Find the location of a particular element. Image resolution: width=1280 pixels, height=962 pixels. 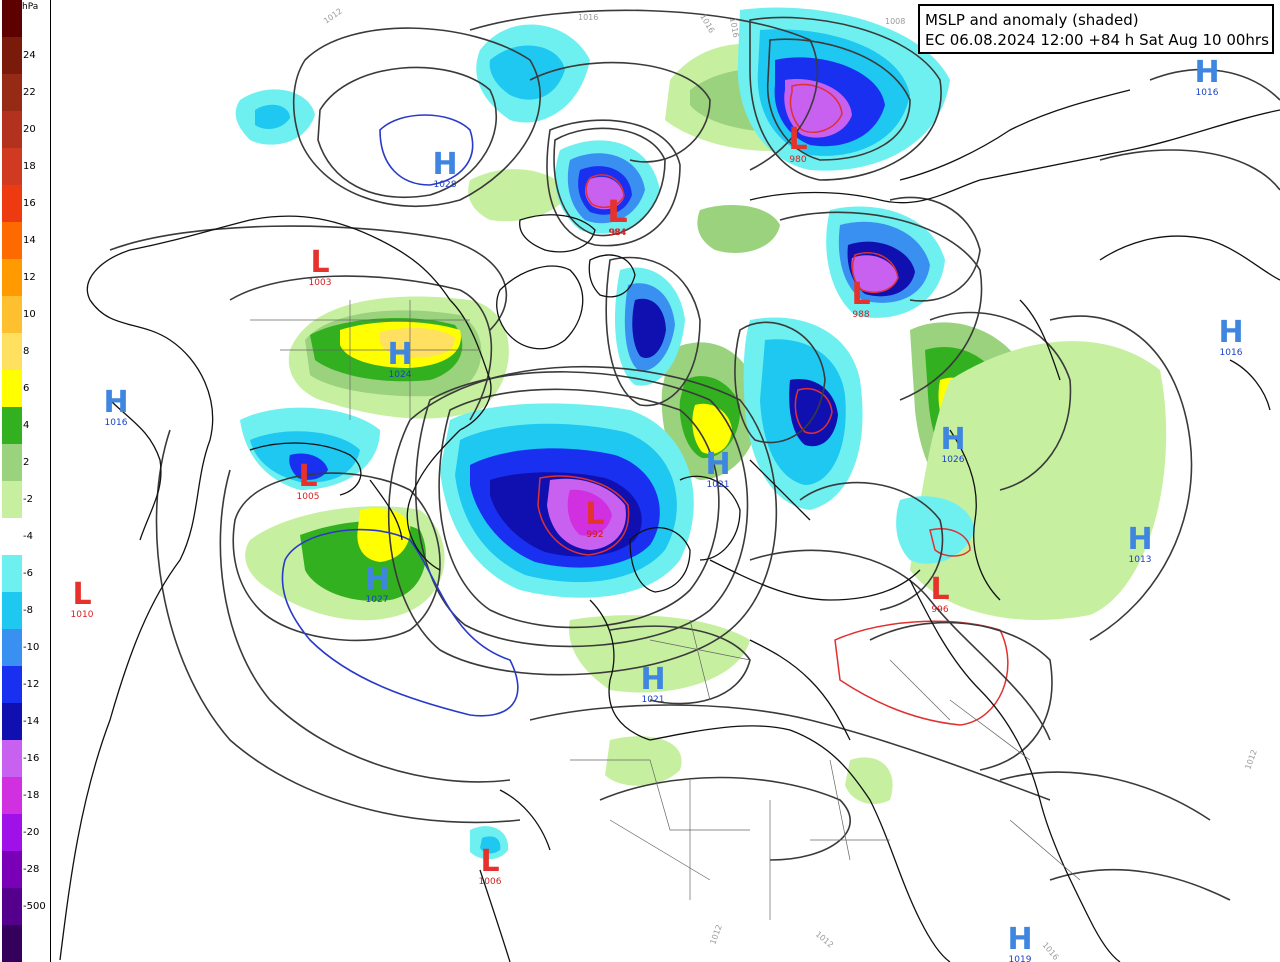

high-pressure-center: H 1016 is located at coordinates (1231, 337).